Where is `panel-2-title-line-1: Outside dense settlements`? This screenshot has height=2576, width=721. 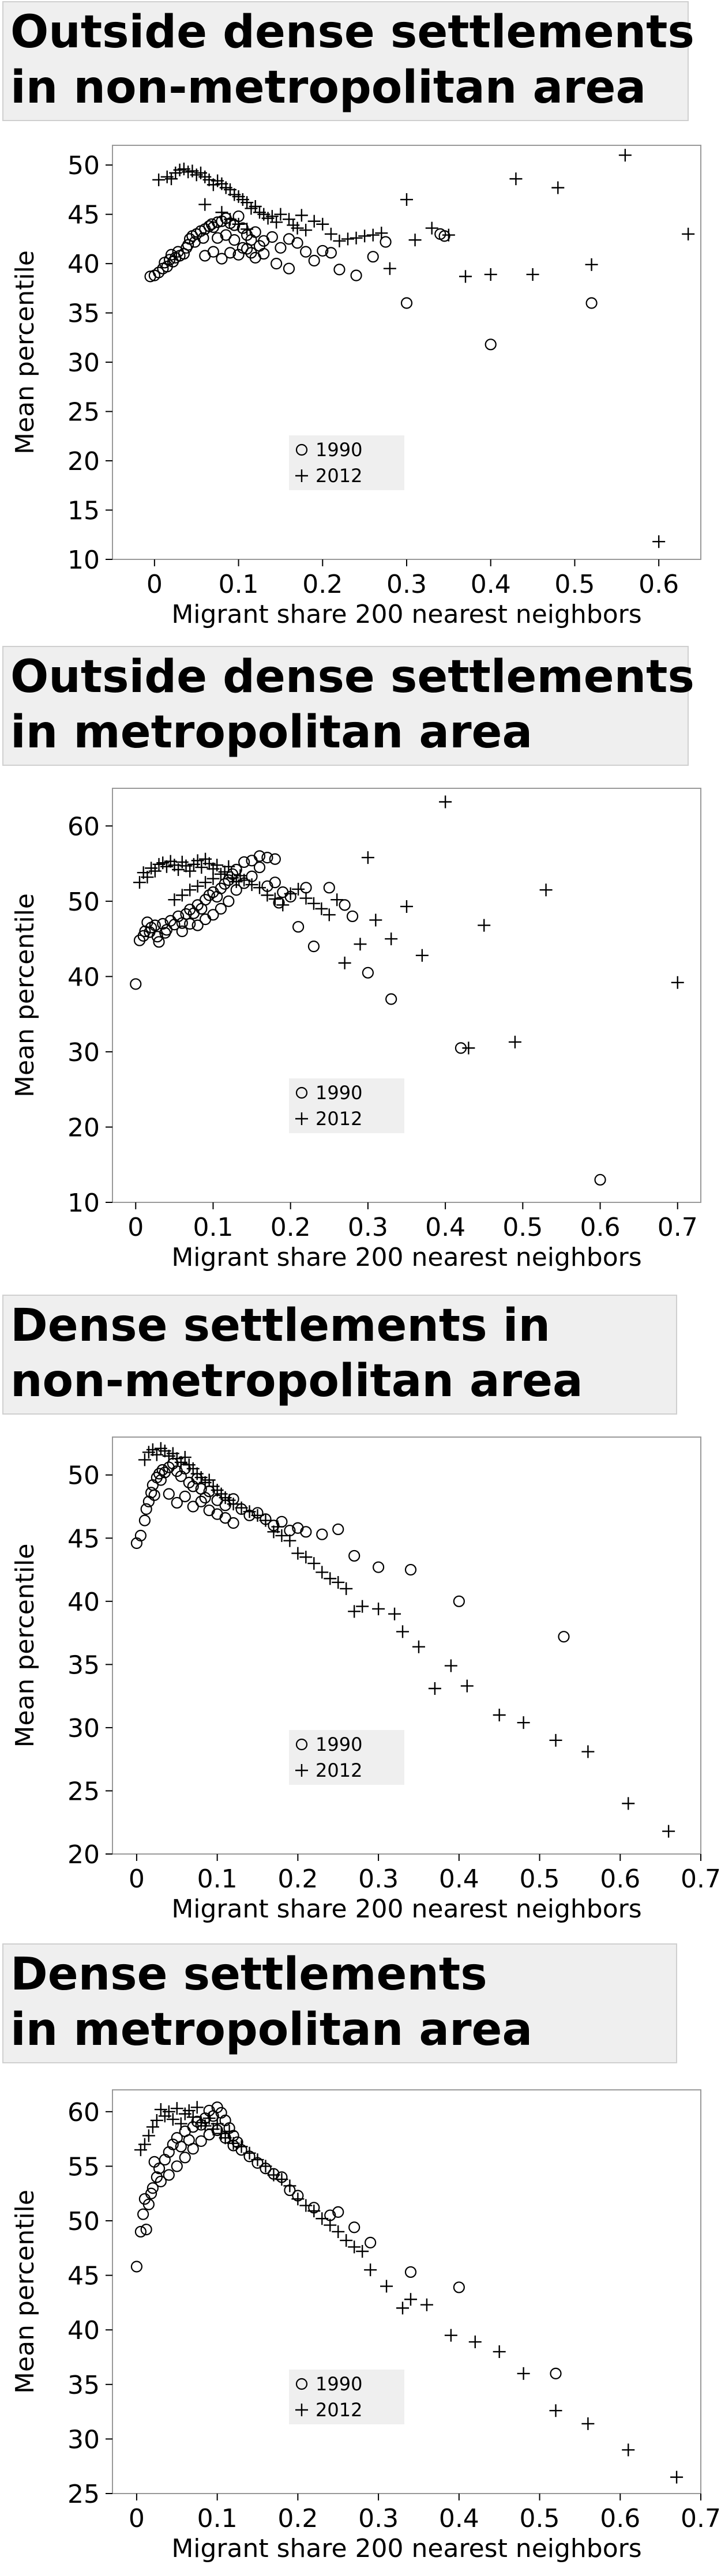
panel-2-title-line-1: Outside dense settlements is located at coordinates (352, 677).